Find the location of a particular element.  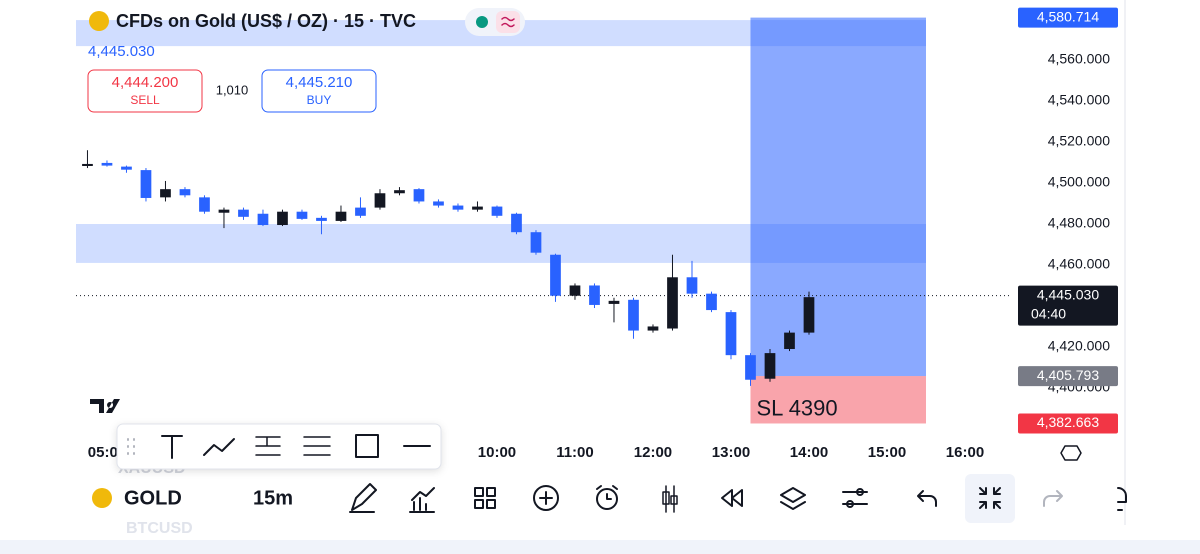

x-tick-label: 11:00 is located at coordinates (575, 452).